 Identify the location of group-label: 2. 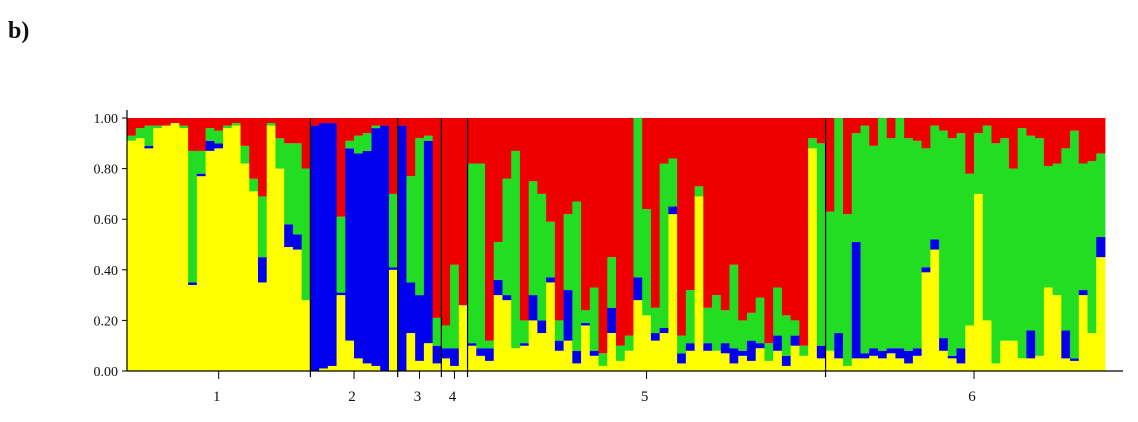
(352, 397).